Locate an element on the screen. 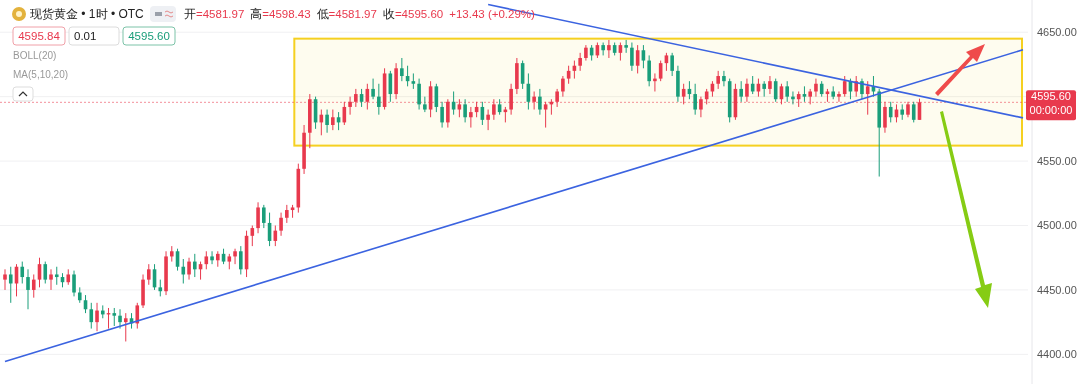  y-tick-label: 4400.00 is located at coordinates (1057, 354).